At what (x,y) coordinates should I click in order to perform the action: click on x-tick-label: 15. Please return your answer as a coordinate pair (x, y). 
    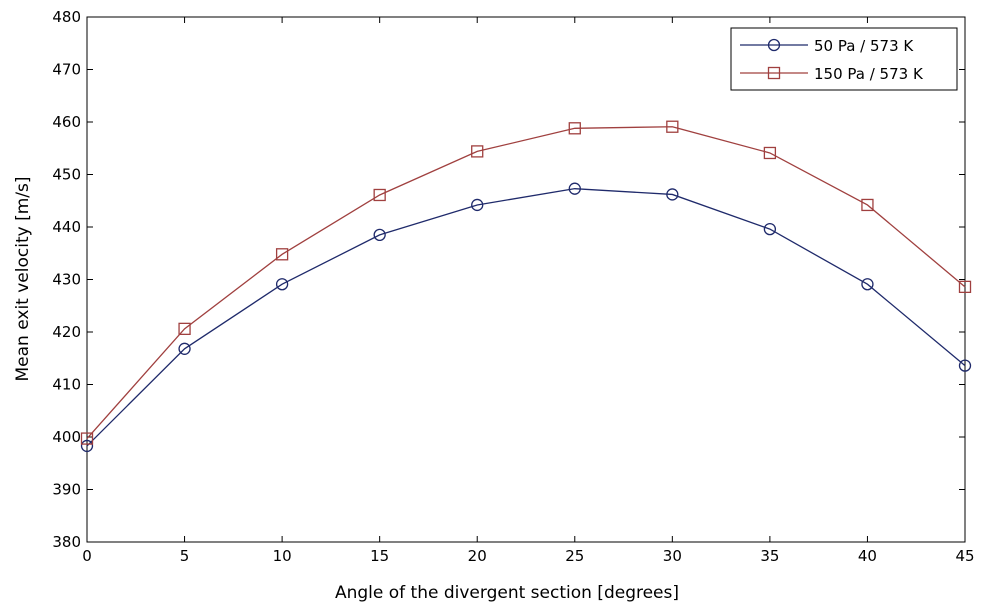
    Looking at the image, I should click on (379, 556).